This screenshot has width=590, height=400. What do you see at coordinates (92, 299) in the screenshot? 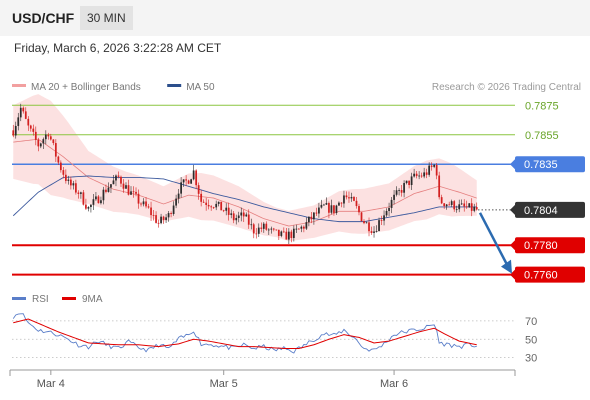
I see `legend-9ma: 9MA` at bounding box center [92, 299].